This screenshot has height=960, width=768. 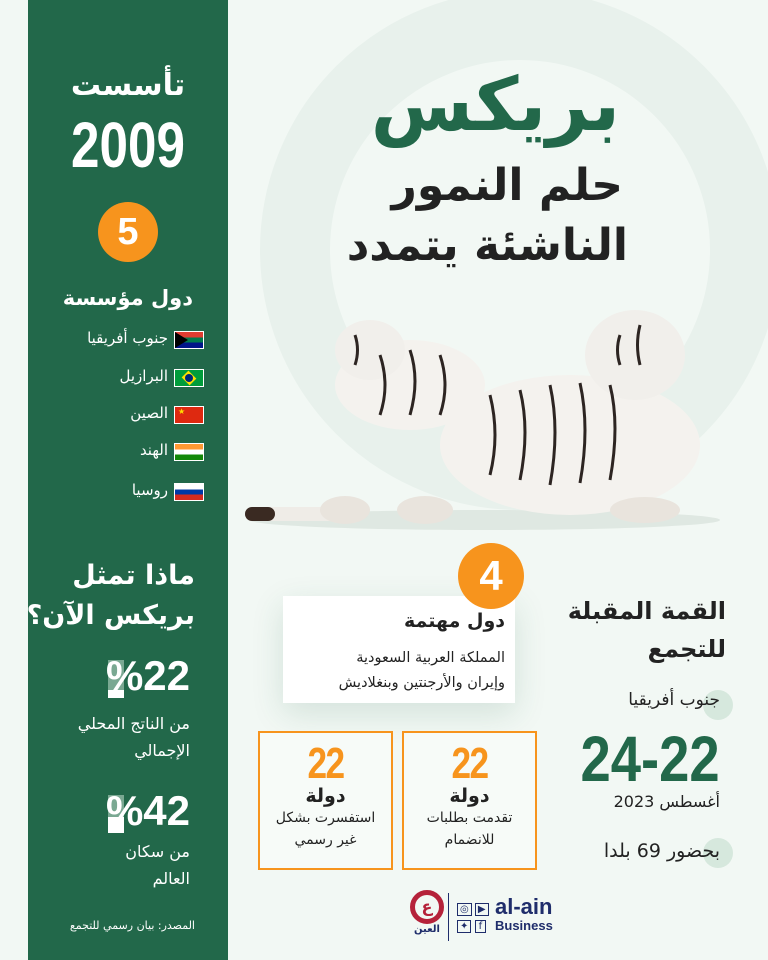 What do you see at coordinates (147, 810) in the screenshot?
I see `population-share-value: %42` at bounding box center [147, 810].